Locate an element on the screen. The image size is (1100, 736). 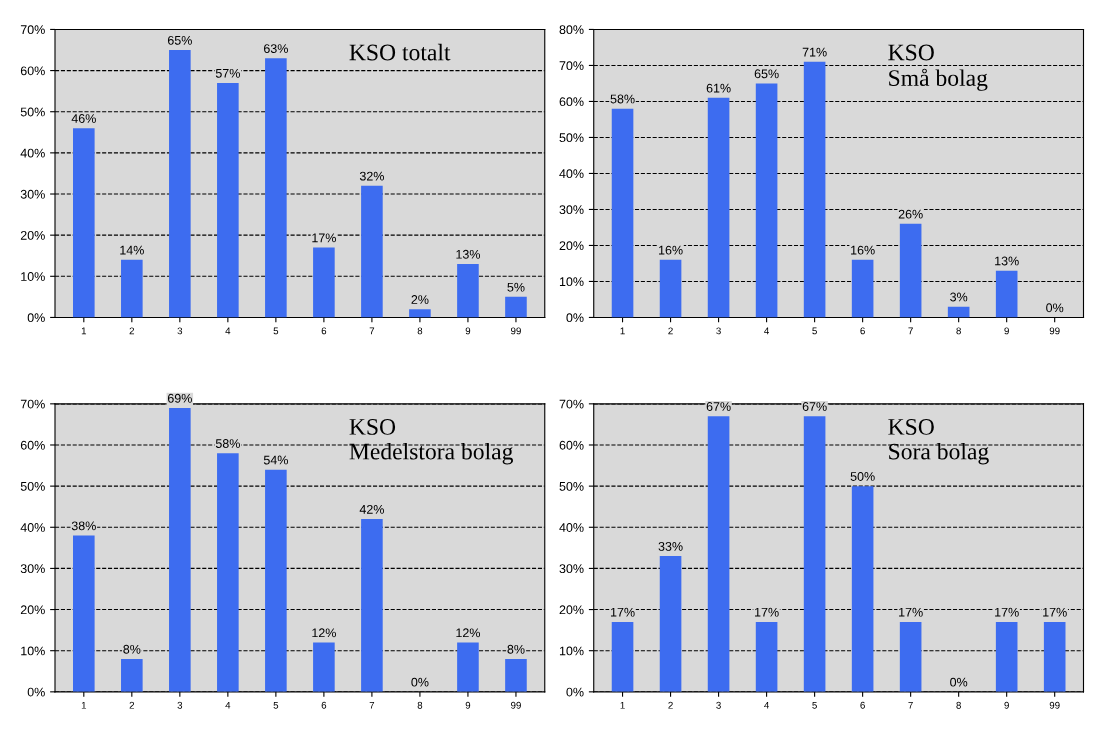
data-label: 54% is located at coordinates (275, 460).